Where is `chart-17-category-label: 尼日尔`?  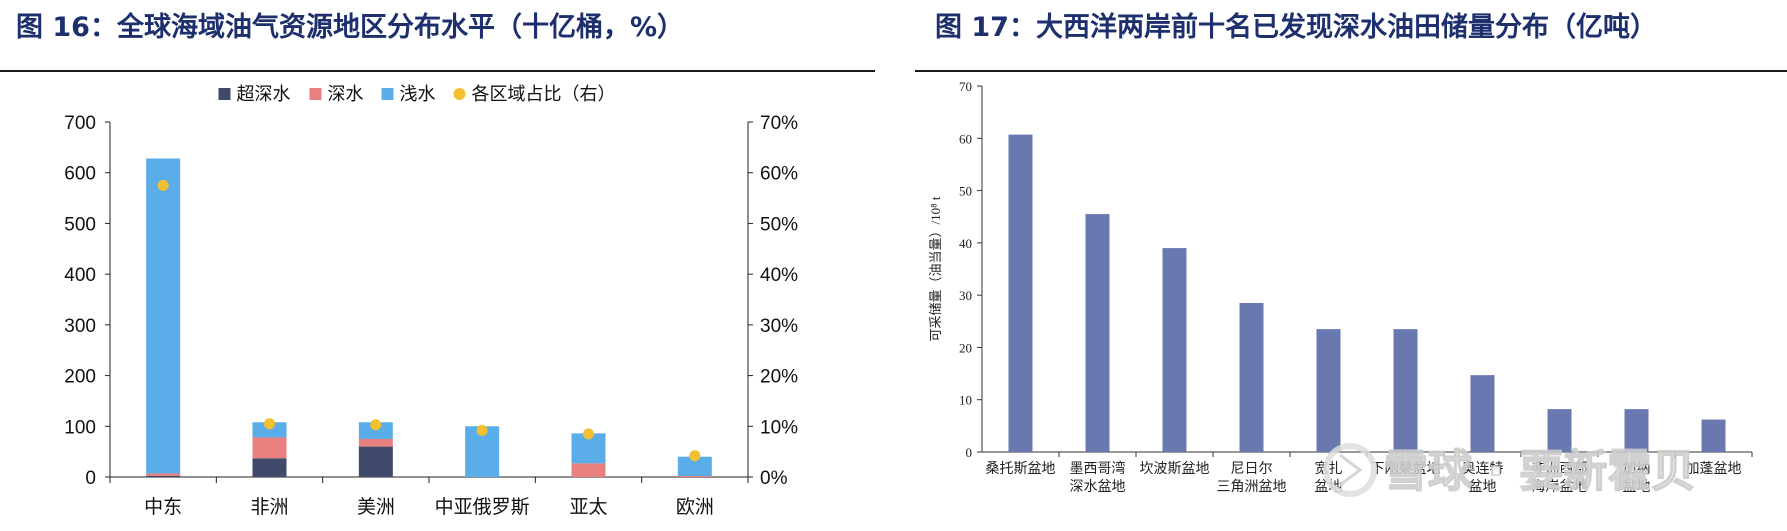
chart-17-category-label: 尼日尔 is located at coordinates (1252, 469).